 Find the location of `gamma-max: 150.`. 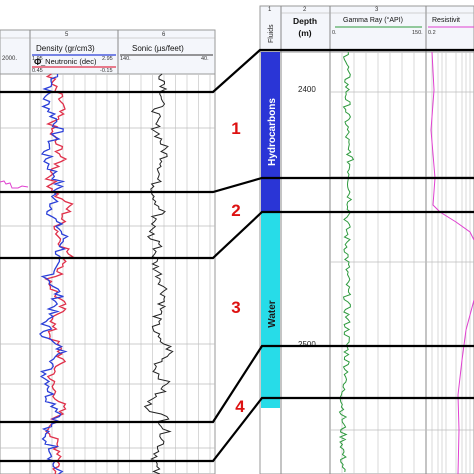

gamma-max: 150. is located at coordinates (417, 33).